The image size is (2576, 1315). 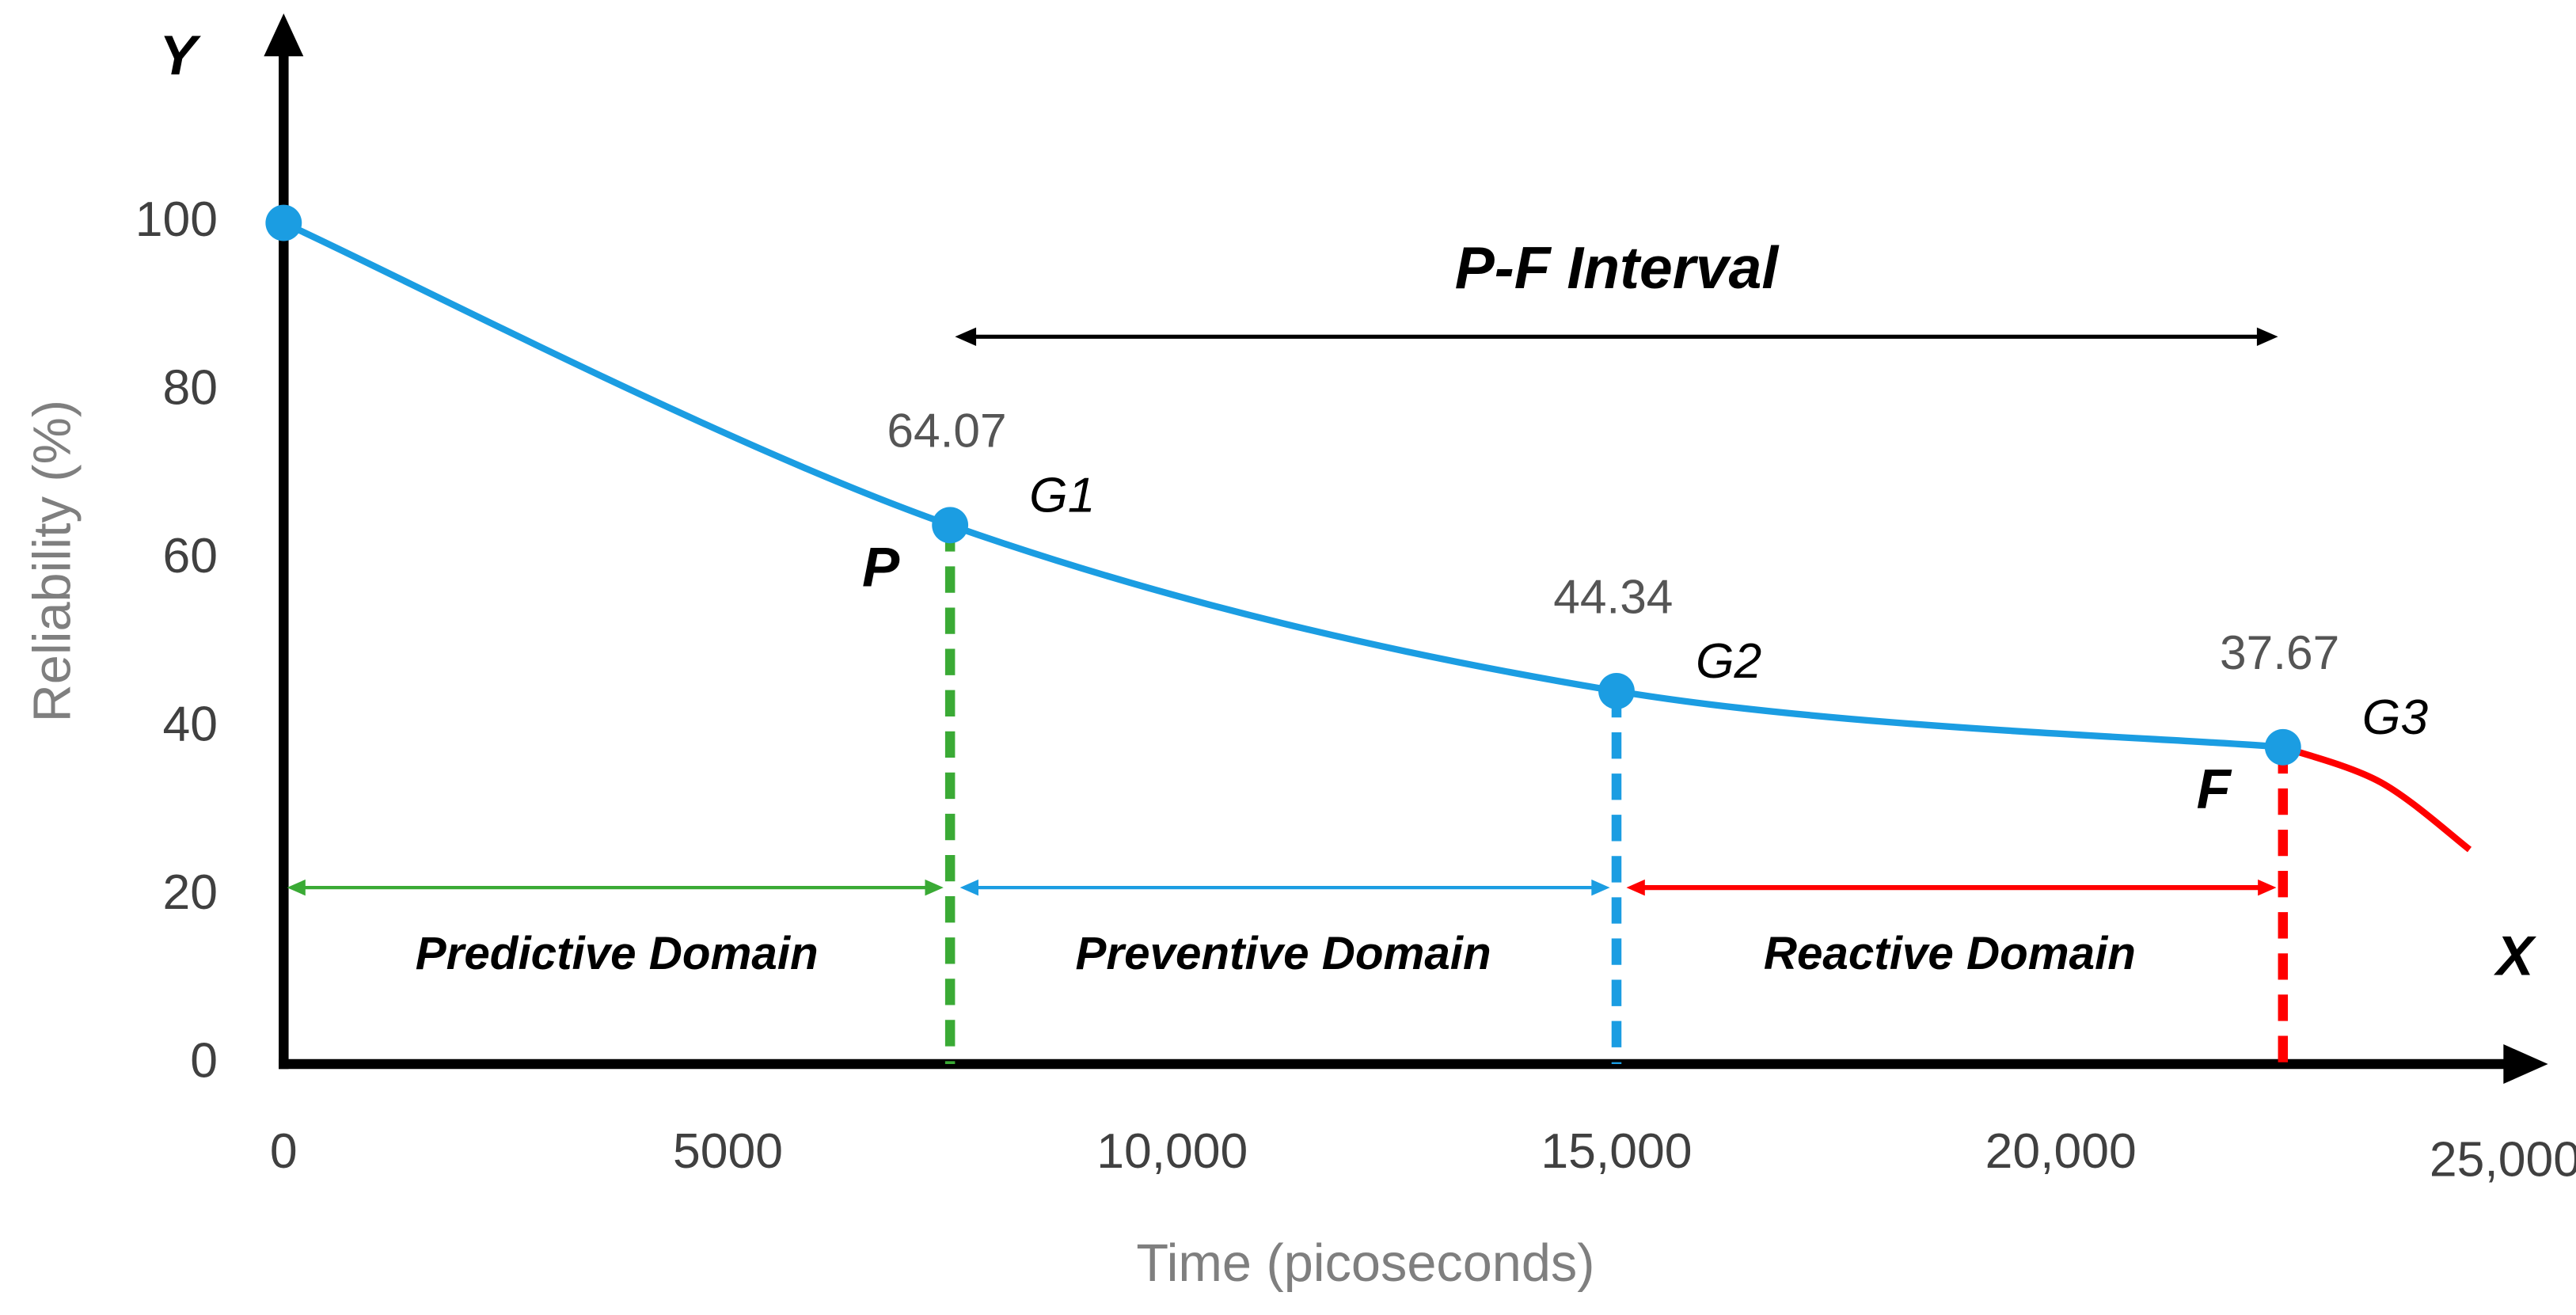 I want to click on y-axis-title: Reliability (%), so click(x=53, y=561).